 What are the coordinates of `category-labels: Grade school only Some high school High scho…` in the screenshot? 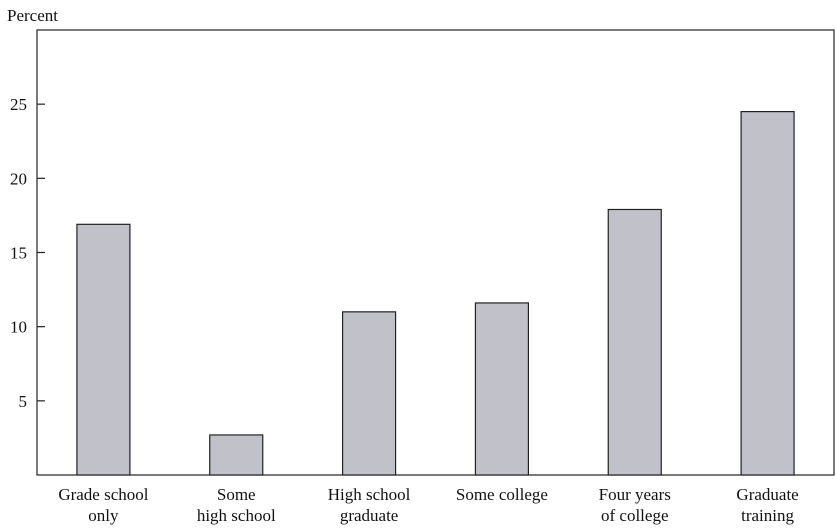 It's located at (428, 505).